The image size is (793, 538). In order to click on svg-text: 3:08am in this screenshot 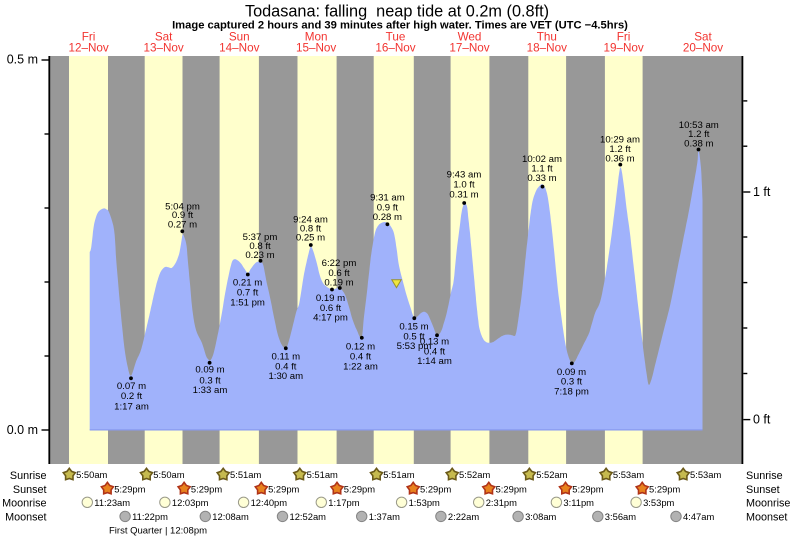, I will do `click(540, 516)`.